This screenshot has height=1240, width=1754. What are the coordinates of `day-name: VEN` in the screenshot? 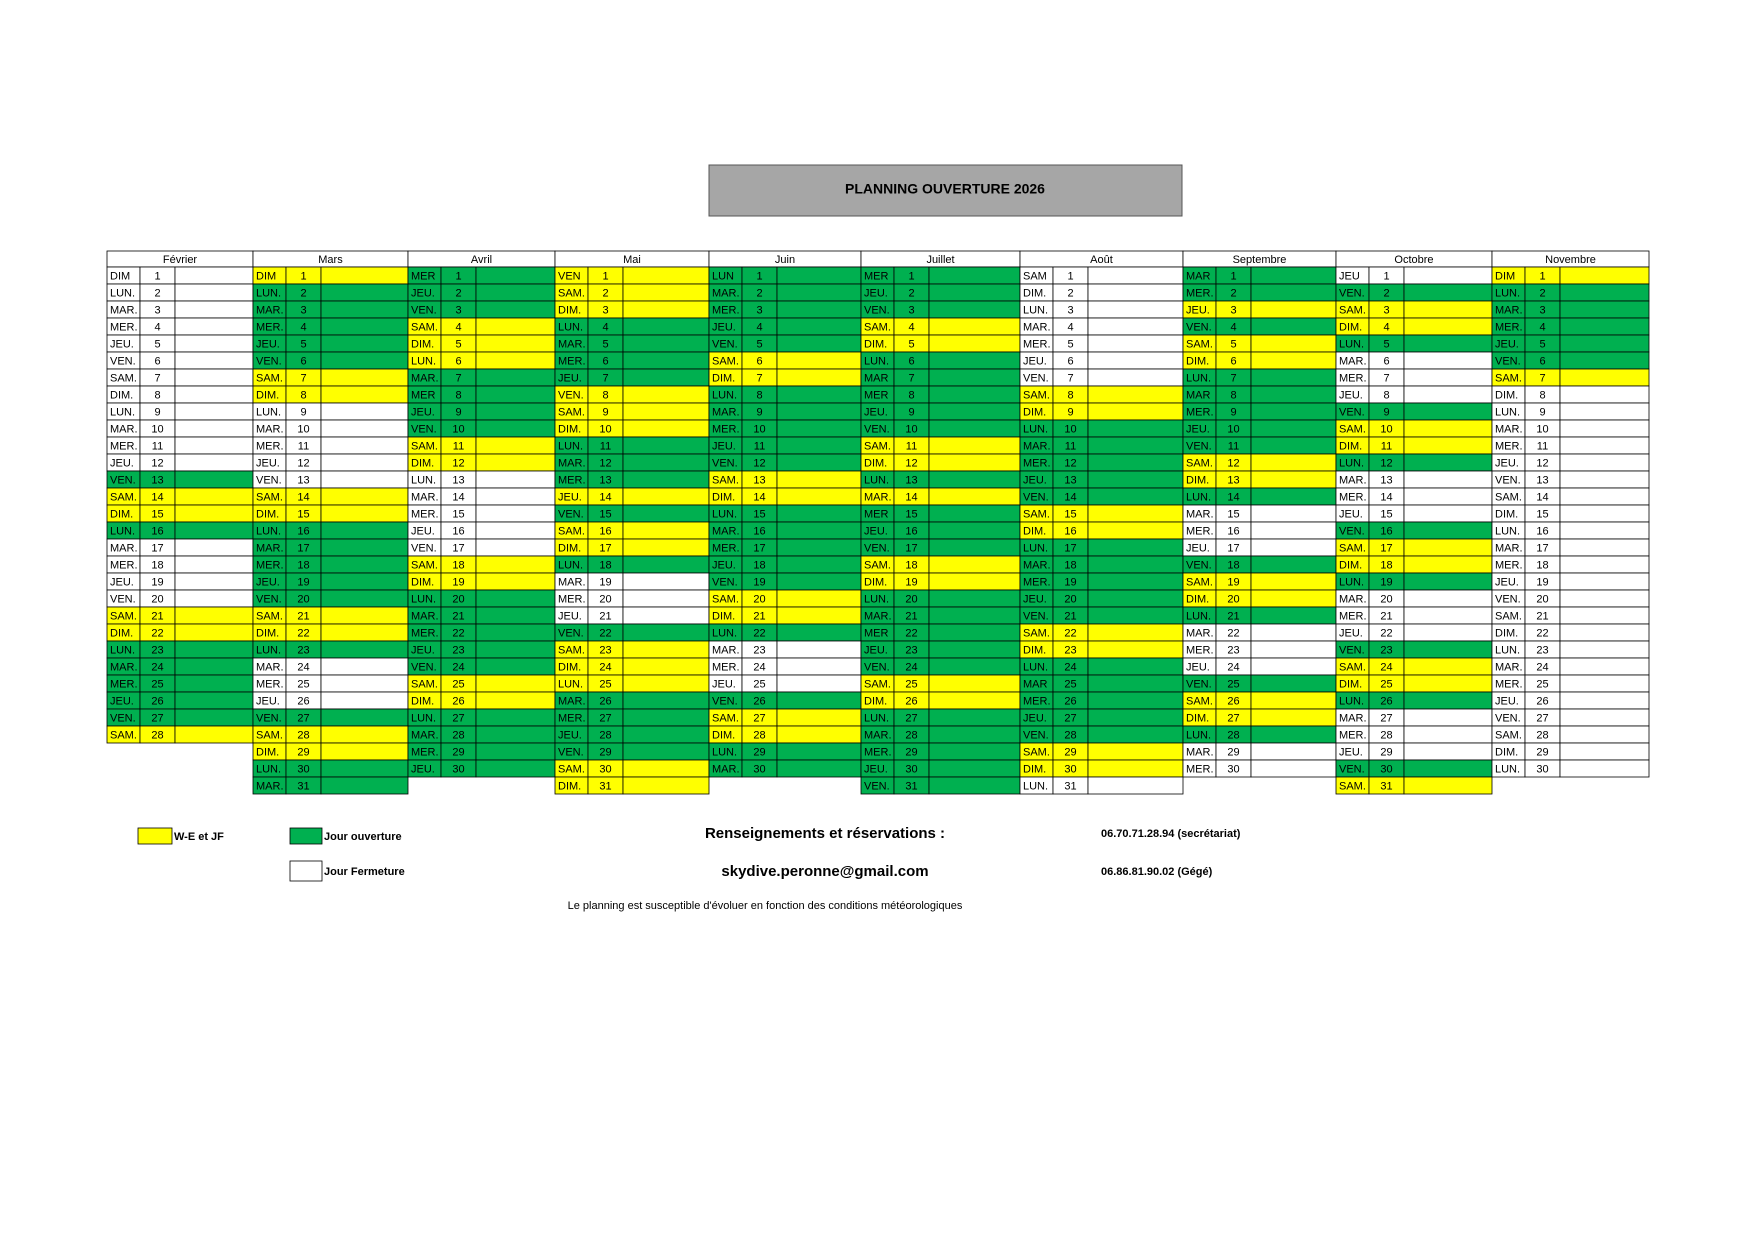 It's located at (569, 276).